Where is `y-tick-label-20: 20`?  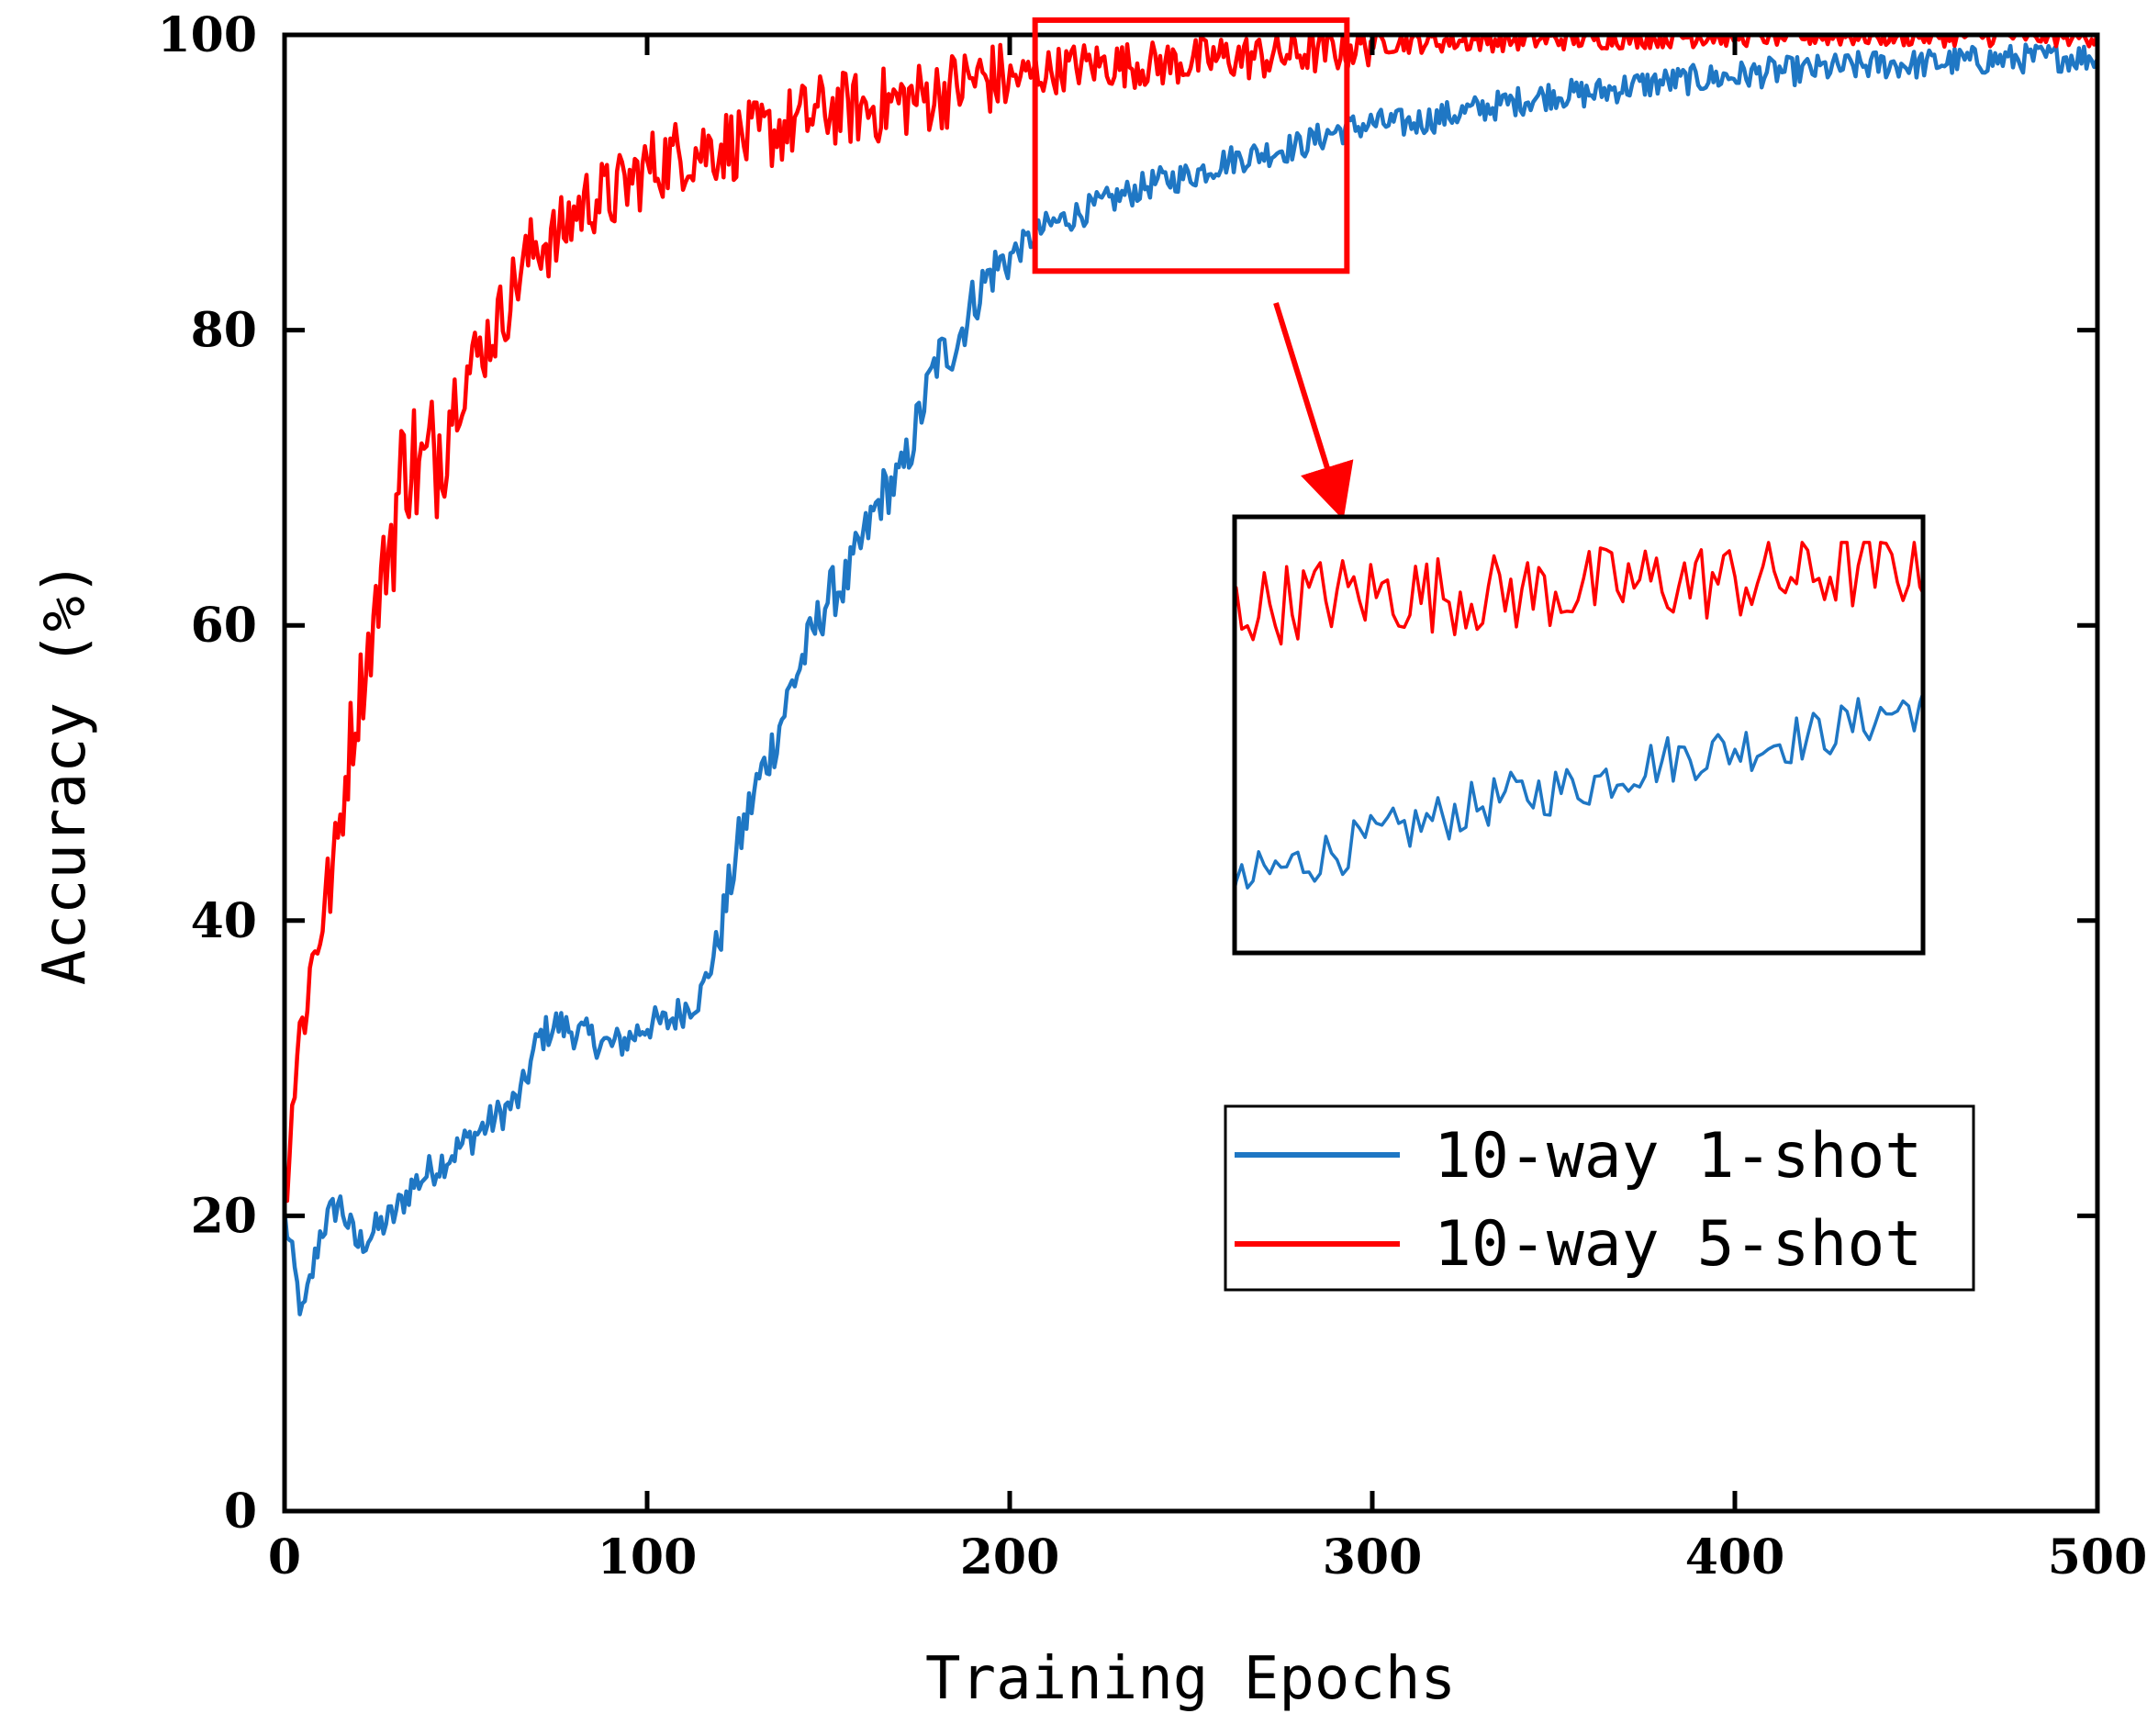
y-tick-label-20: 20 is located at coordinates (224, 1216).